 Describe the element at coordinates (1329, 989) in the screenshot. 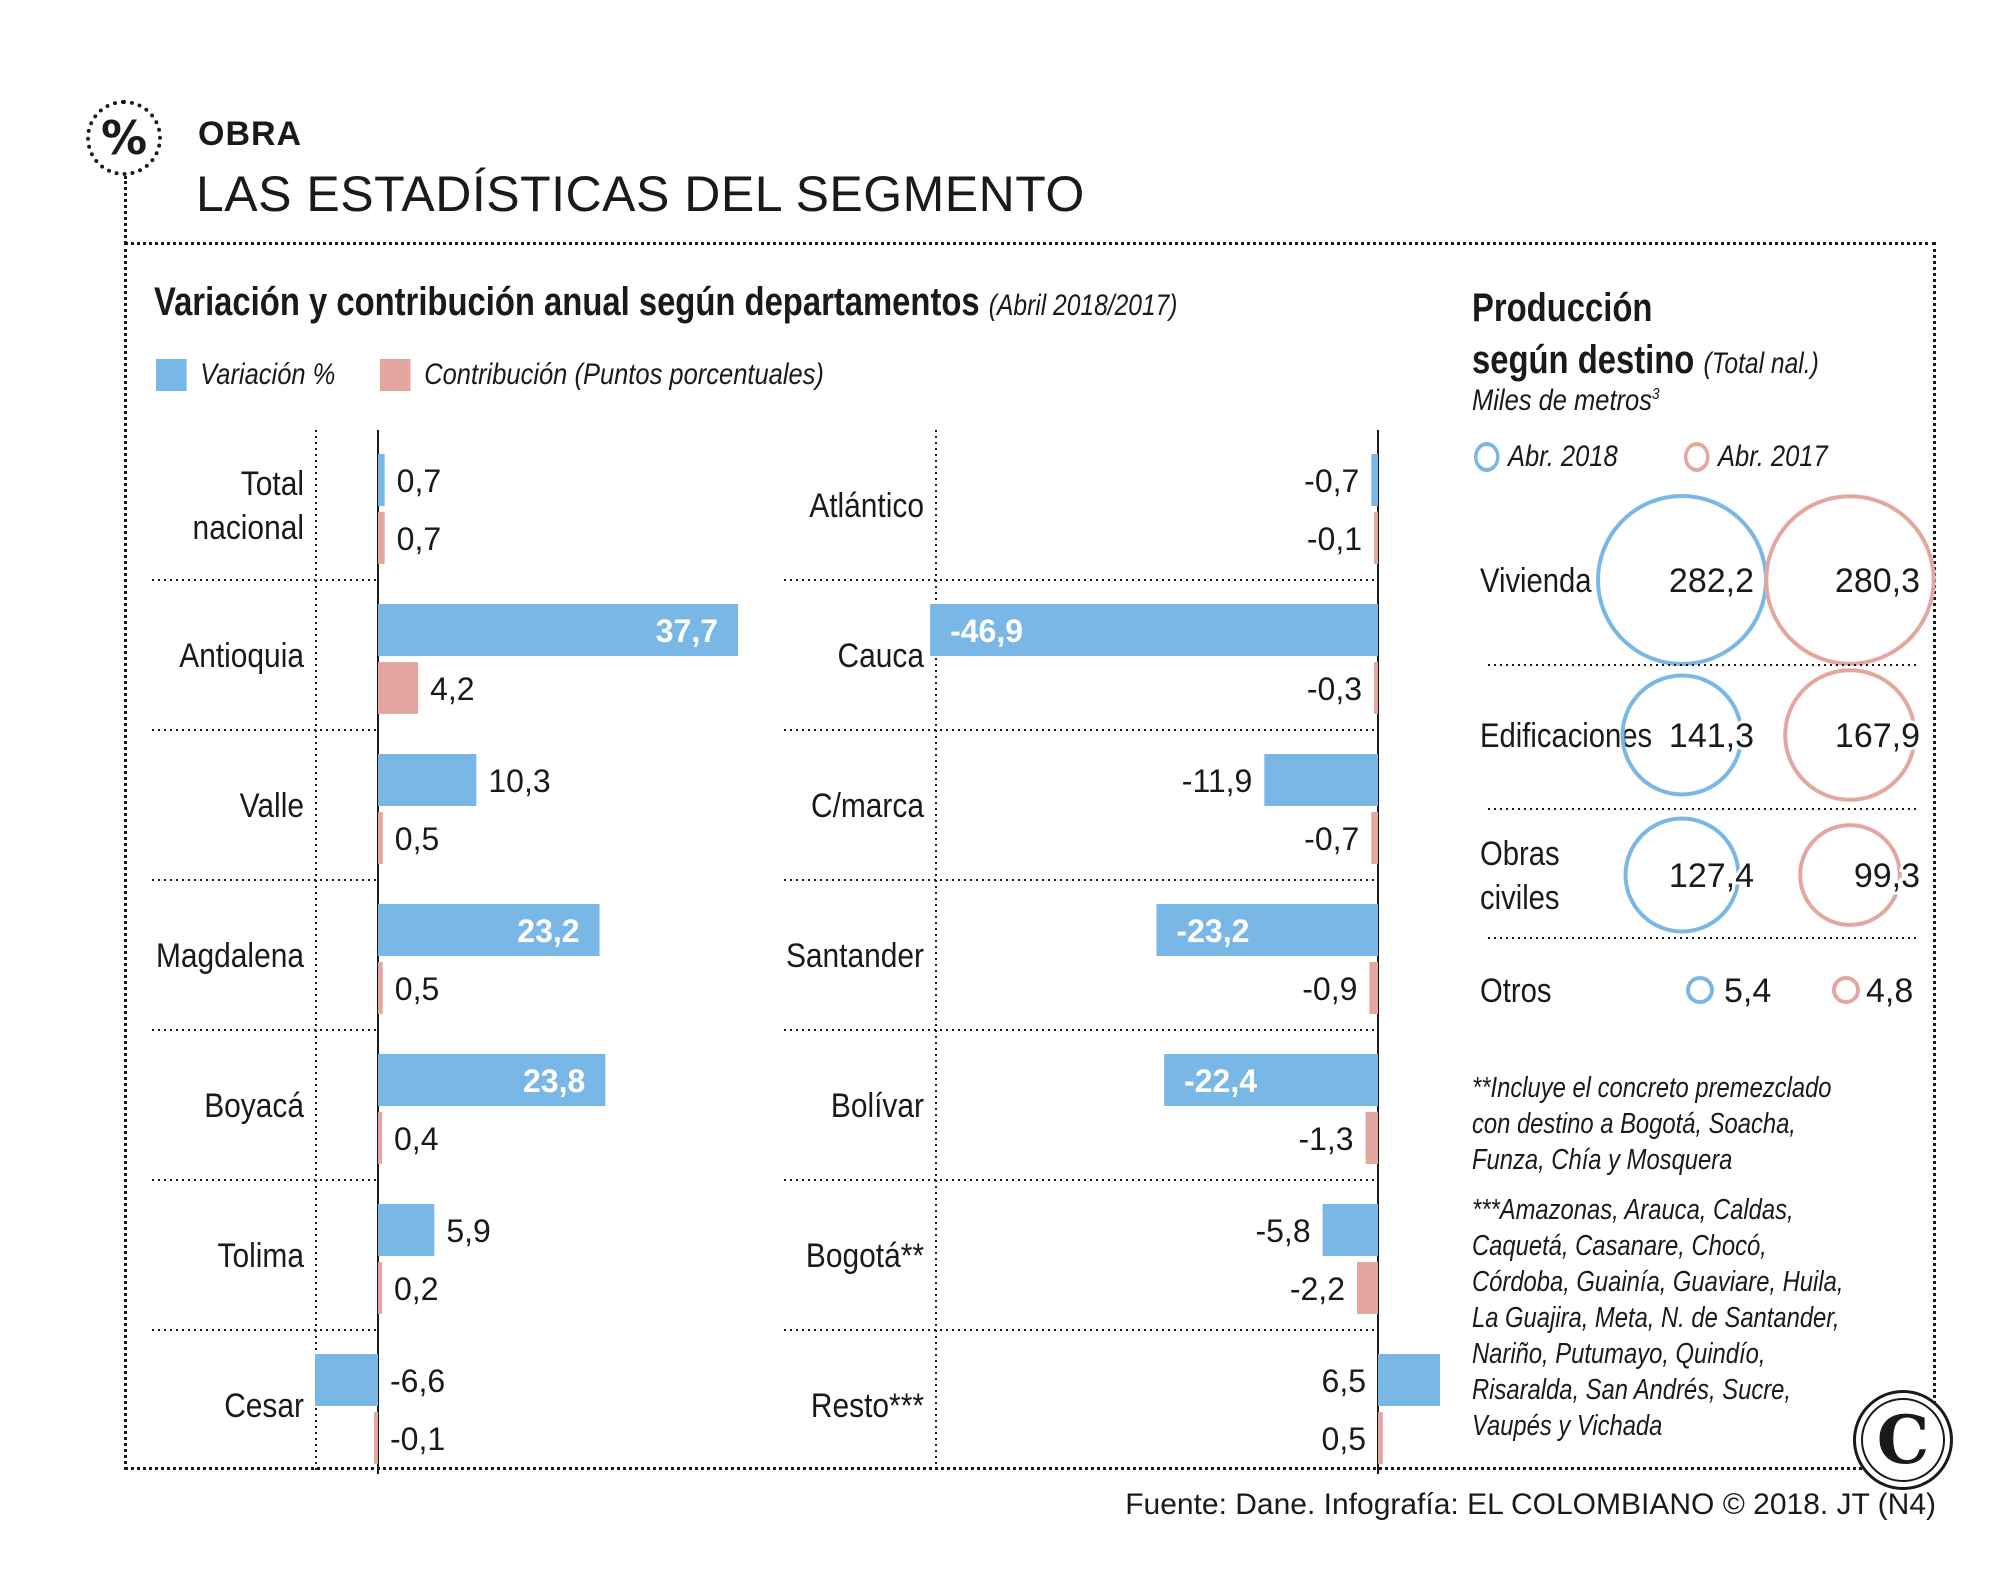

I see `contribution-value-label: -0,9` at that location.